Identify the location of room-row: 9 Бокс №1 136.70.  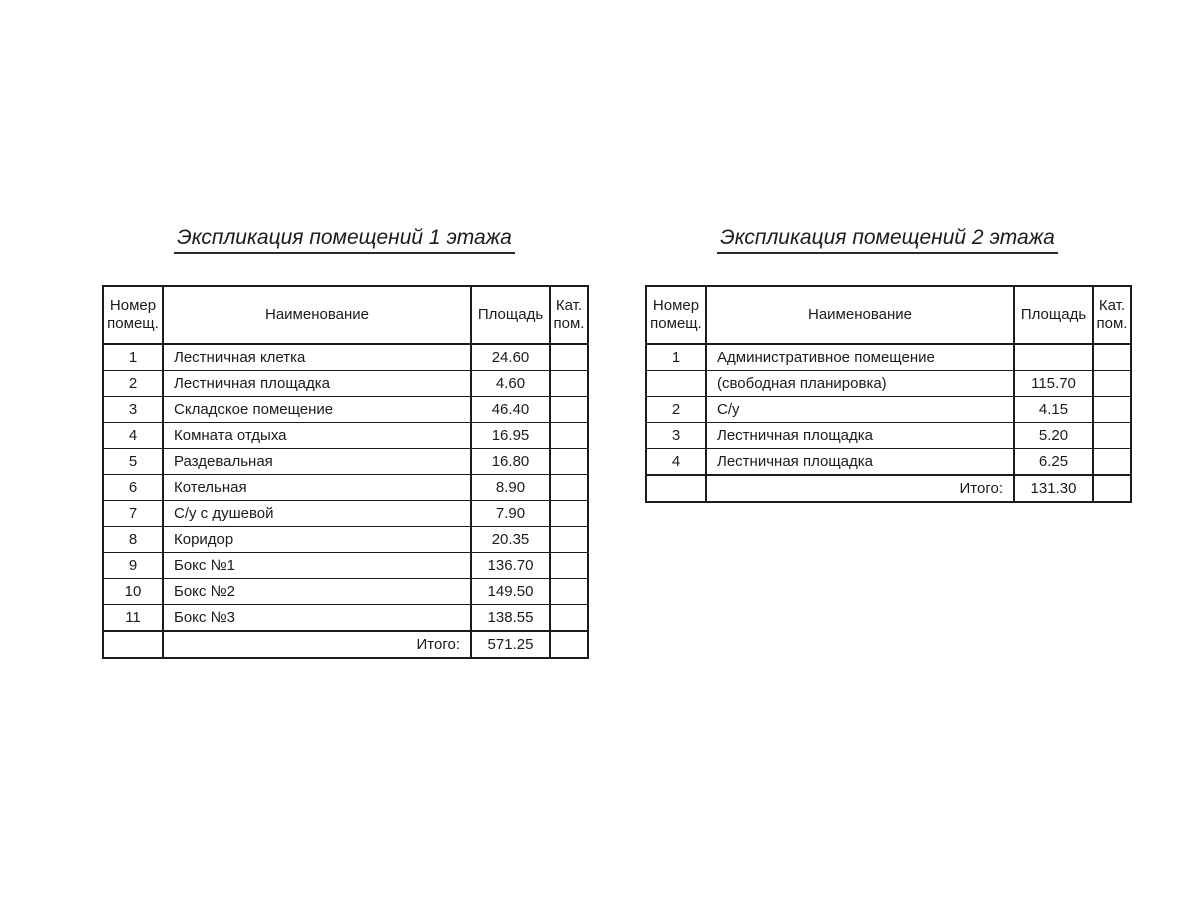
(345, 565).